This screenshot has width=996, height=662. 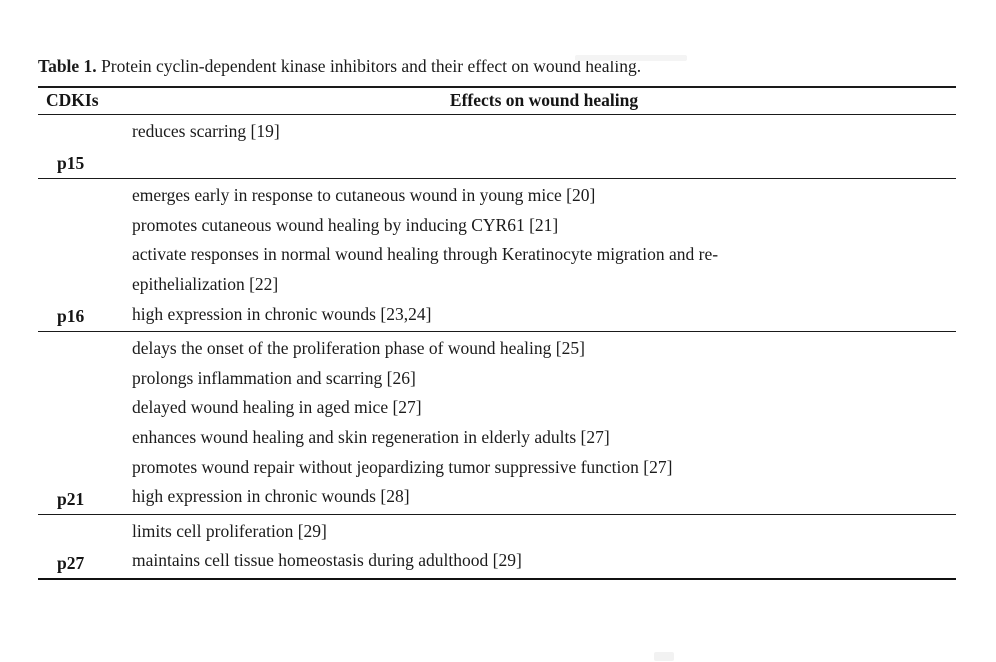 I want to click on effect-line: high expression in chronic wounds [28], so click(x=271, y=496).